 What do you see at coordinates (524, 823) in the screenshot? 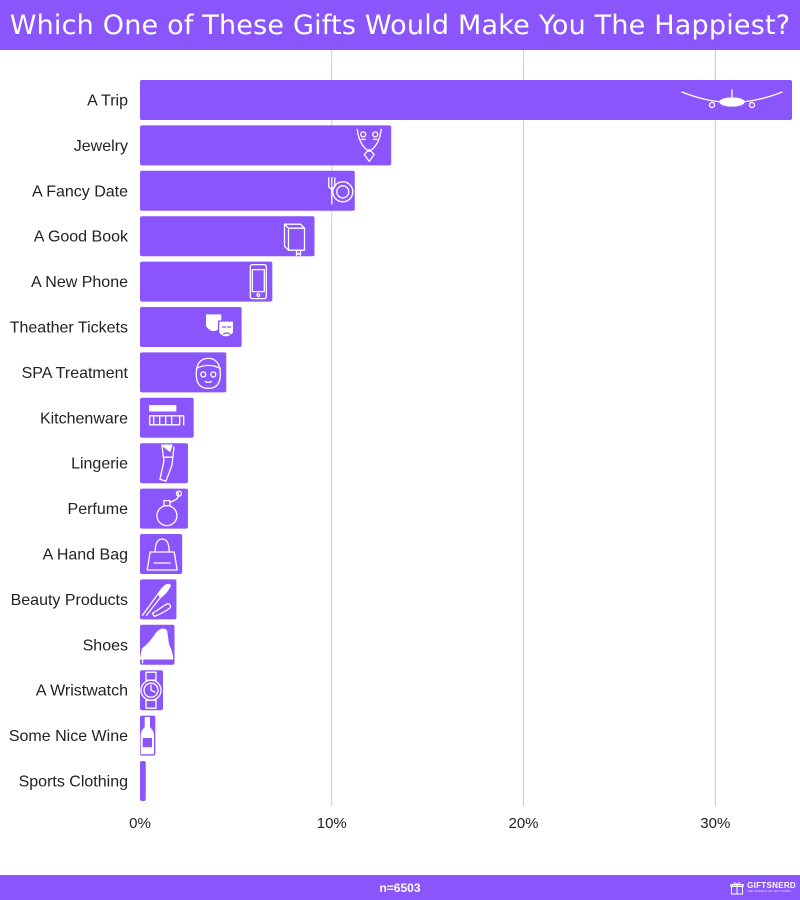
I see `x-tick-label: 20%` at bounding box center [524, 823].